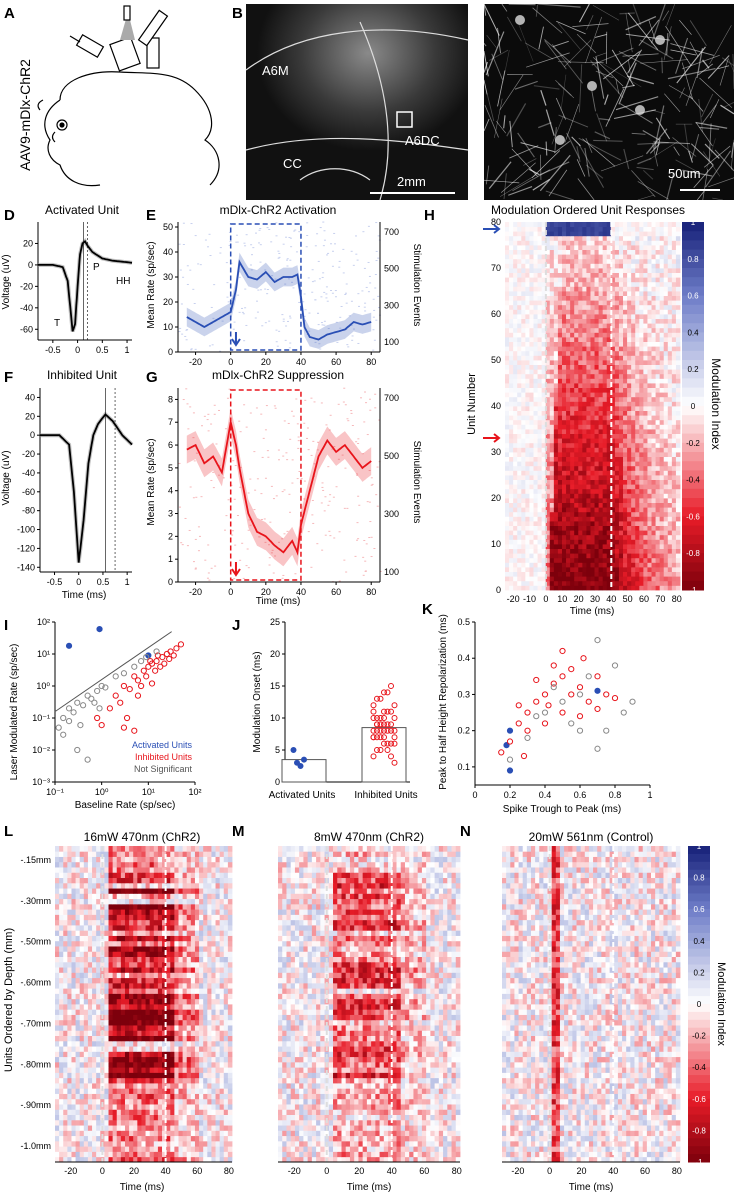 This screenshot has height=1199, width=734. I want to click on onset-point, so click(394, 730).